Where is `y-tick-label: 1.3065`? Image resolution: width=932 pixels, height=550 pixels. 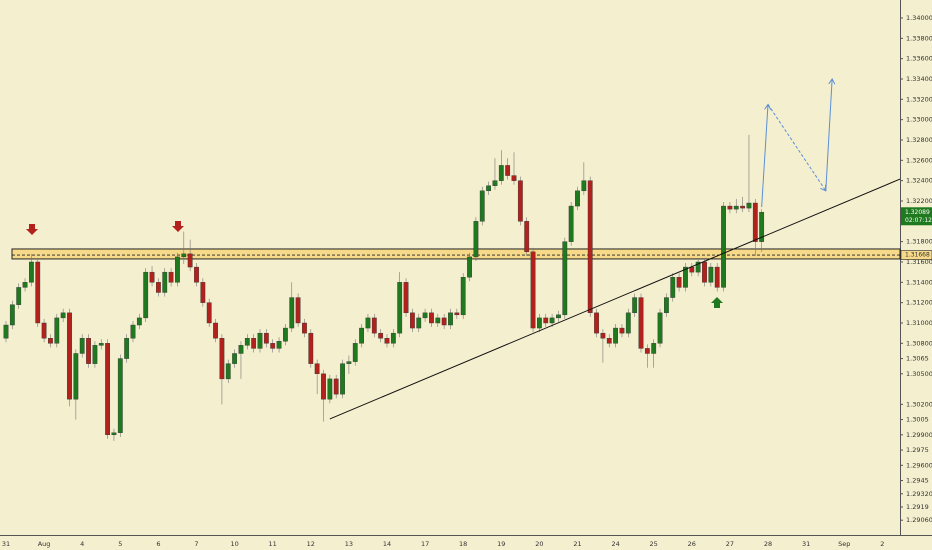
y-tick-label: 1.3065 is located at coordinates (917, 359).